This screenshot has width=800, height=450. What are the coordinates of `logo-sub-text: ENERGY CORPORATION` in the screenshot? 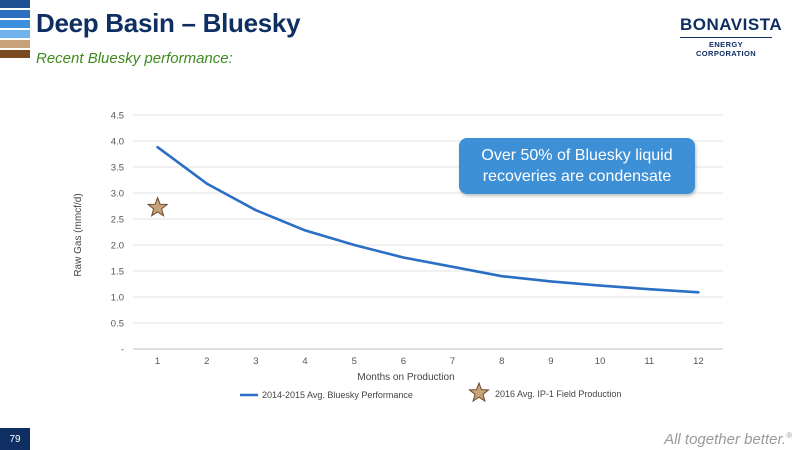 It's located at (726, 47).